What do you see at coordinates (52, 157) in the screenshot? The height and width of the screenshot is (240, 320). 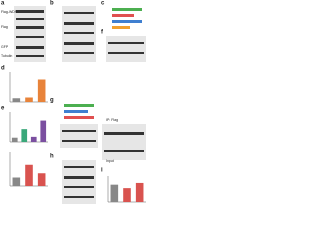 I see `panel-label: h` at bounding box center [52, 157].